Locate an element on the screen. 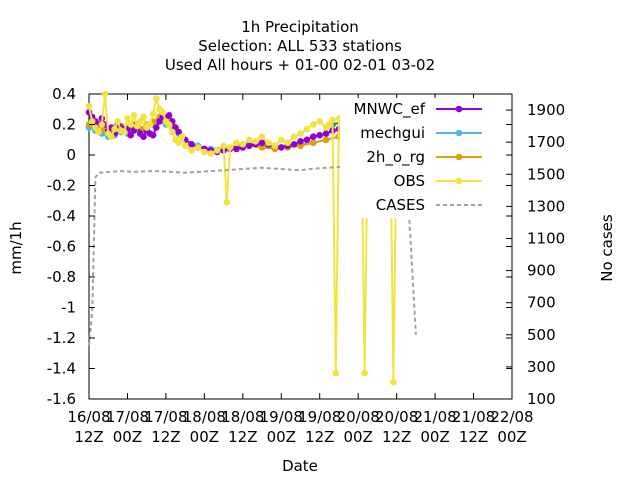  y-tick-label: 0.4 is located at coordinates (64, 94).